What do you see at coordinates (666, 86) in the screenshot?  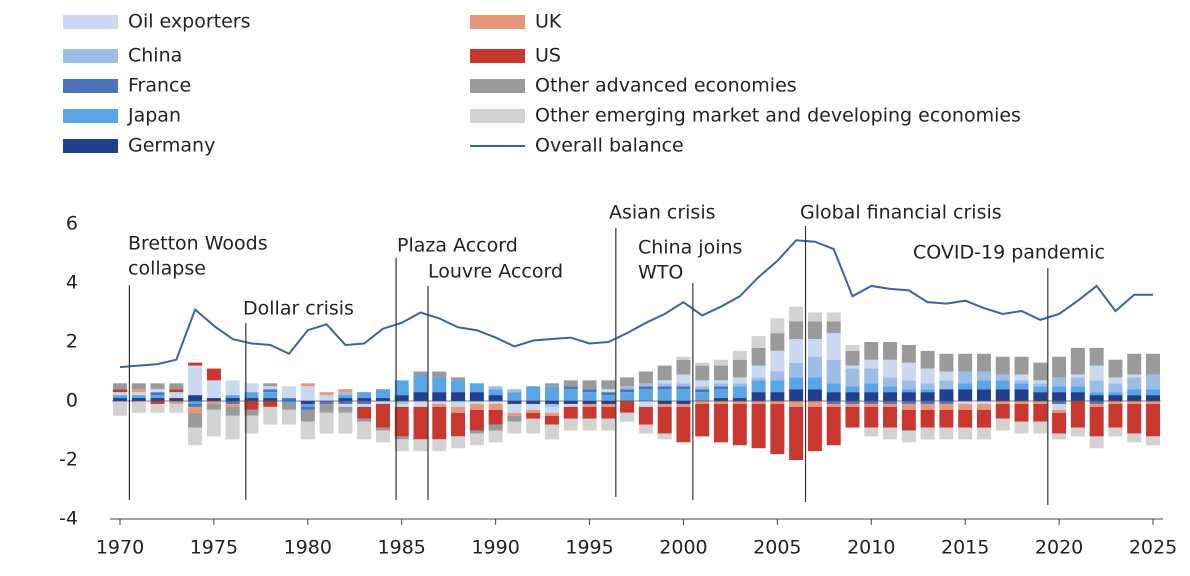 I see `legend-label: Other advanced economies` at bounding box center [666, 86].